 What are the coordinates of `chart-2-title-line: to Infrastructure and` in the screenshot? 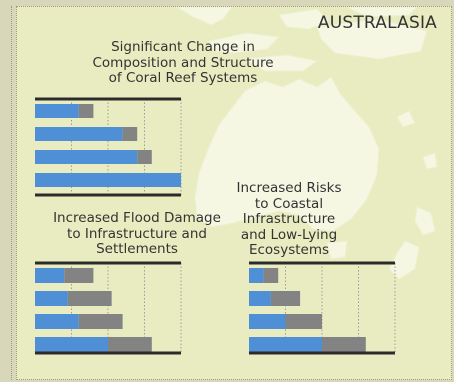 It's located at (137, 233).